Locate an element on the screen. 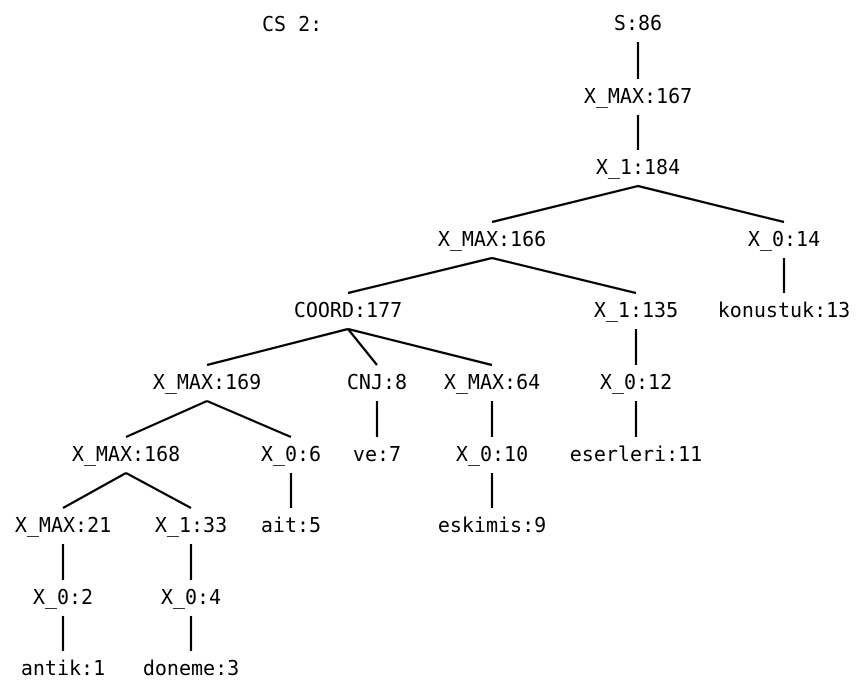  tree-node-x1_33: X_1:33 is located at coordinates (191, 525).